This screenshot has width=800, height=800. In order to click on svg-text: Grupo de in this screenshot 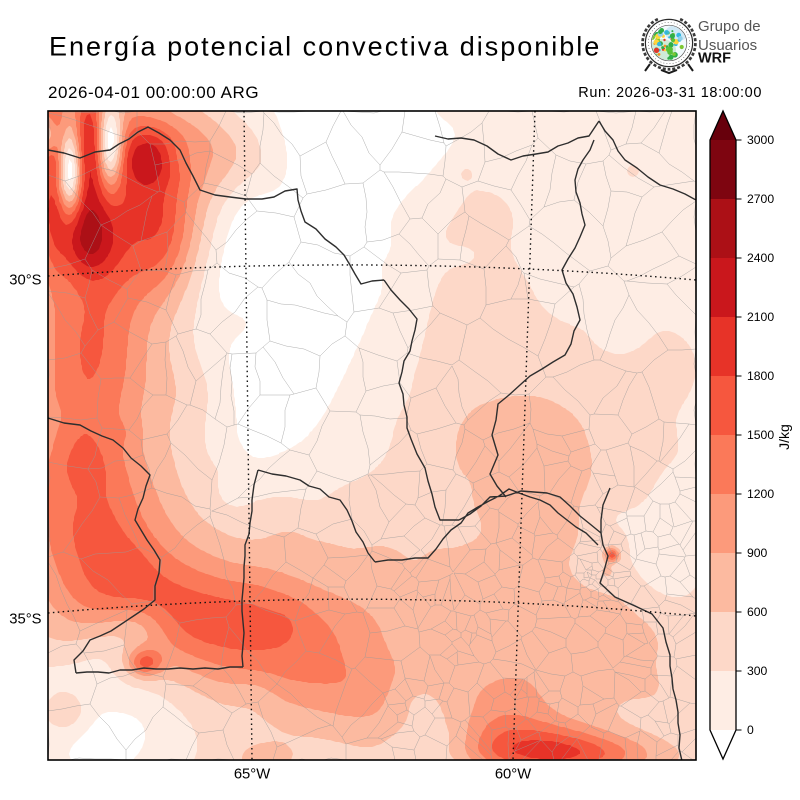, I will do `click(729, 26)`.